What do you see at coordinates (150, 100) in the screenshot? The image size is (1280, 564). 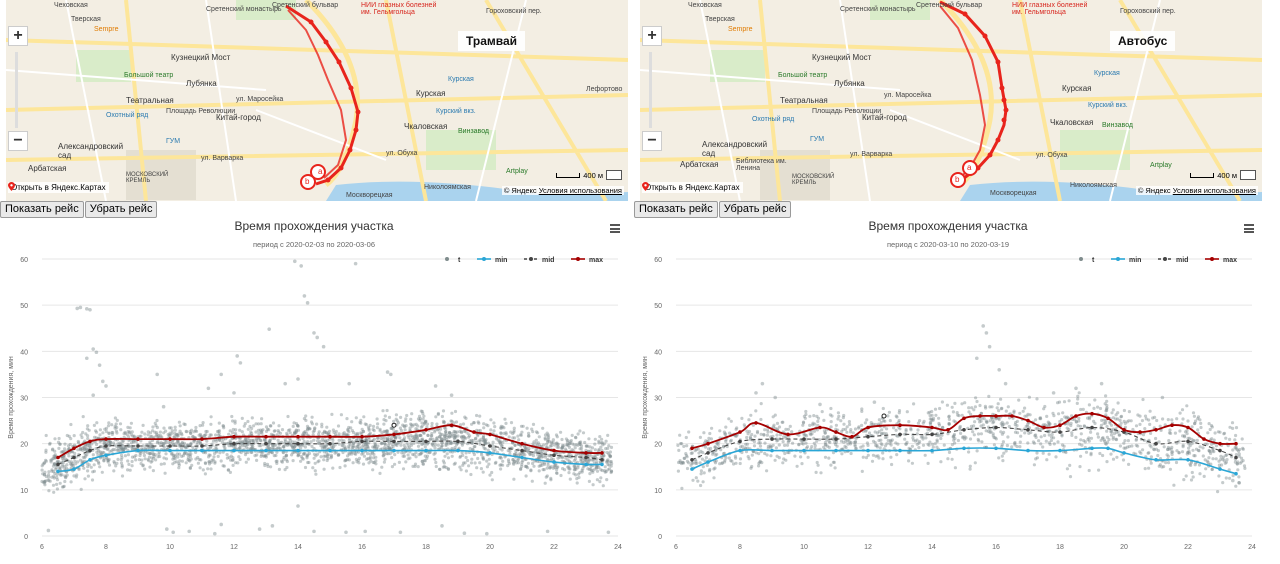 I see `map-label: Театральная` at bounding box center [150, 100].